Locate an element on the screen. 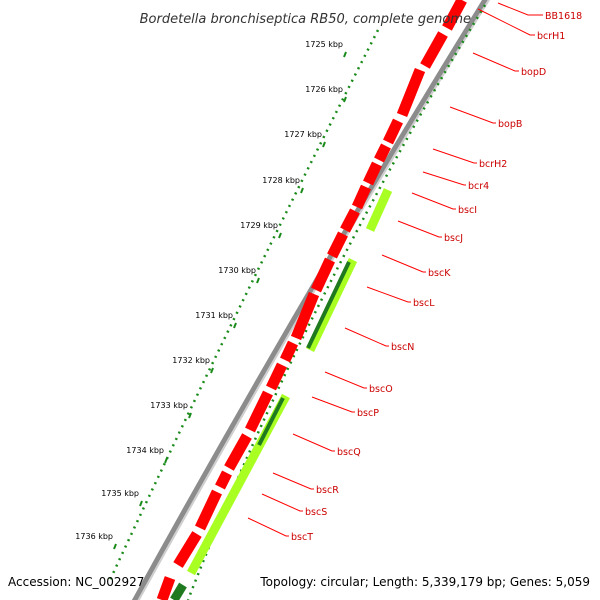 The width and height of the screenshot is (600, 600). gene-label: bcrH1 is located at coordinates (551, 36).